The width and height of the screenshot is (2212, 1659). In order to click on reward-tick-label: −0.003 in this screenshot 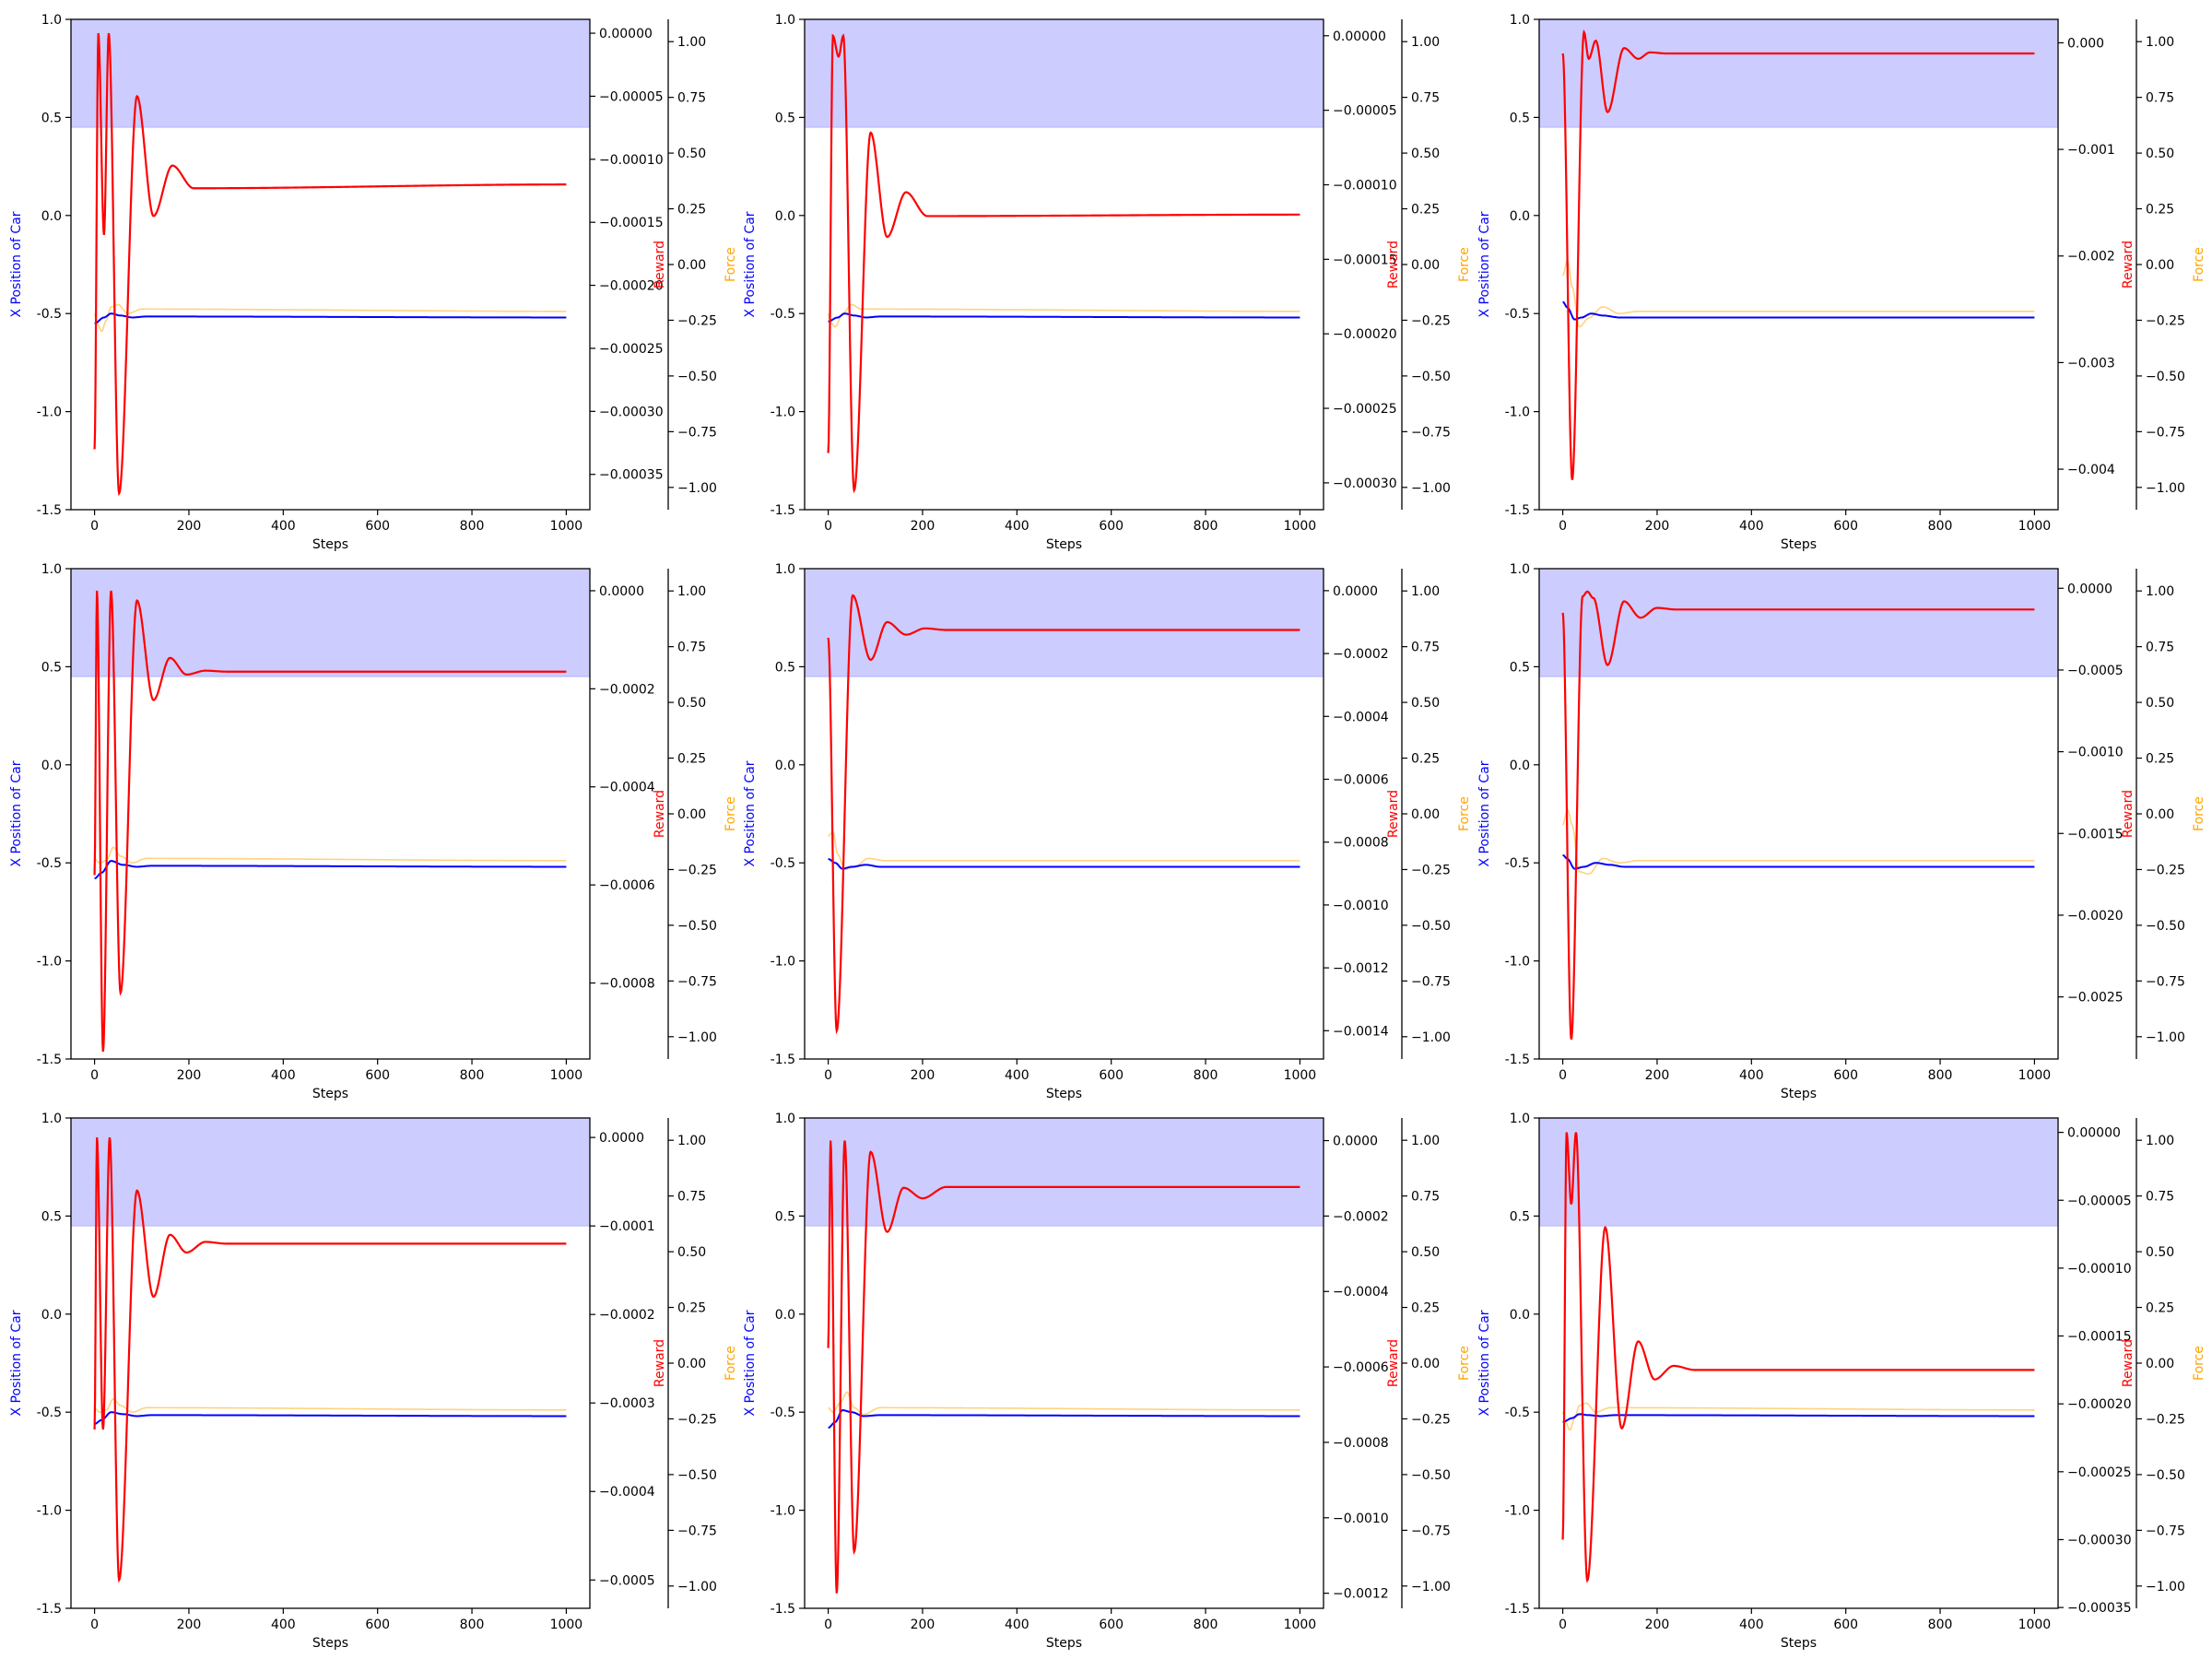, I will do `click(2091, 363)`.